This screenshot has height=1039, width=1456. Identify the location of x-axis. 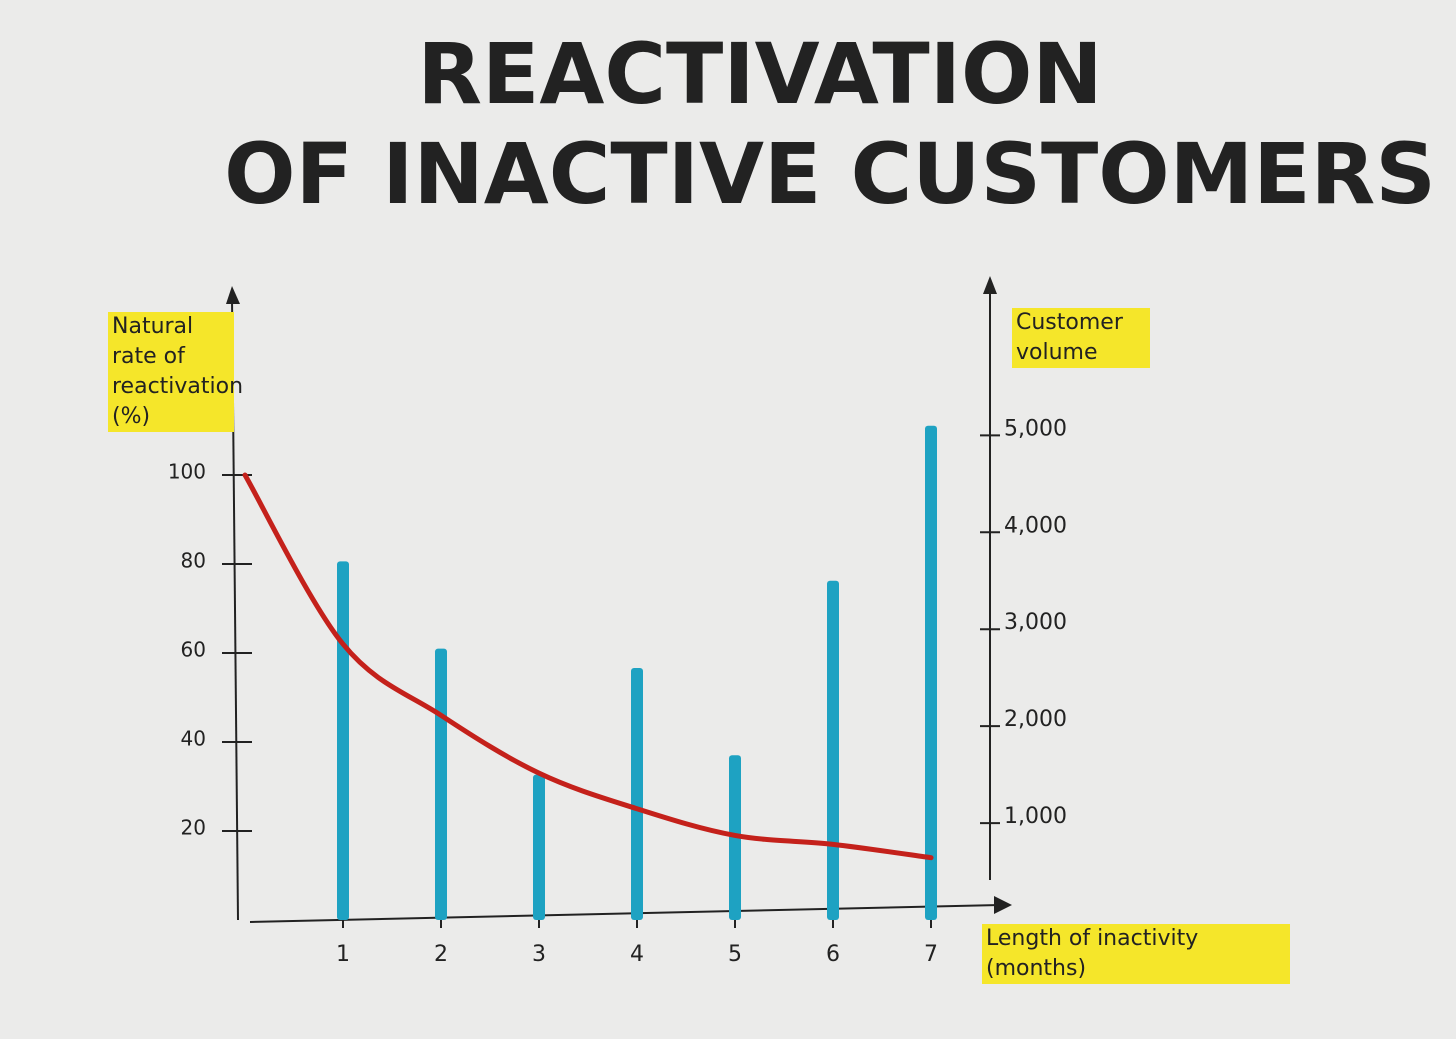
(625, 913).